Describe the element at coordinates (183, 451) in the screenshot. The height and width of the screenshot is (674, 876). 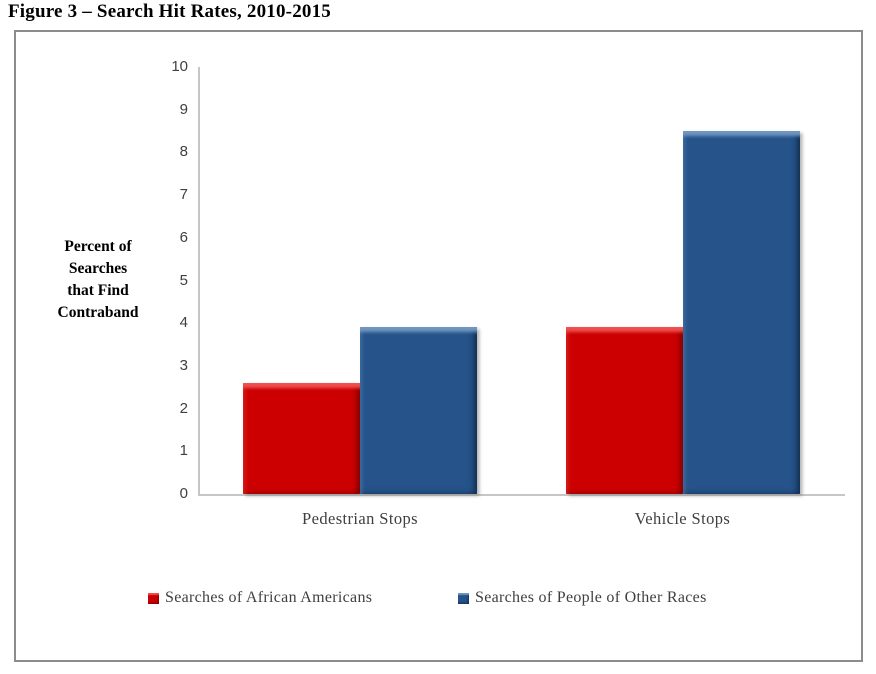
I see `y-tick-label: 1` at that location.